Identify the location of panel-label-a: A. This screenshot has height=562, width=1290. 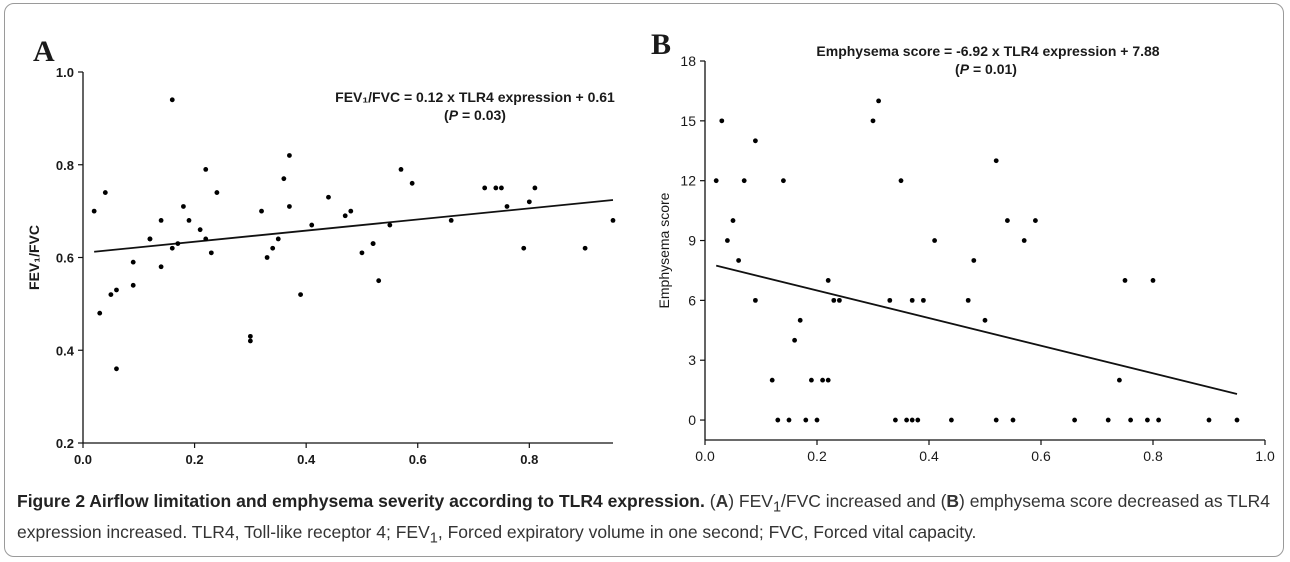
(44, 51).